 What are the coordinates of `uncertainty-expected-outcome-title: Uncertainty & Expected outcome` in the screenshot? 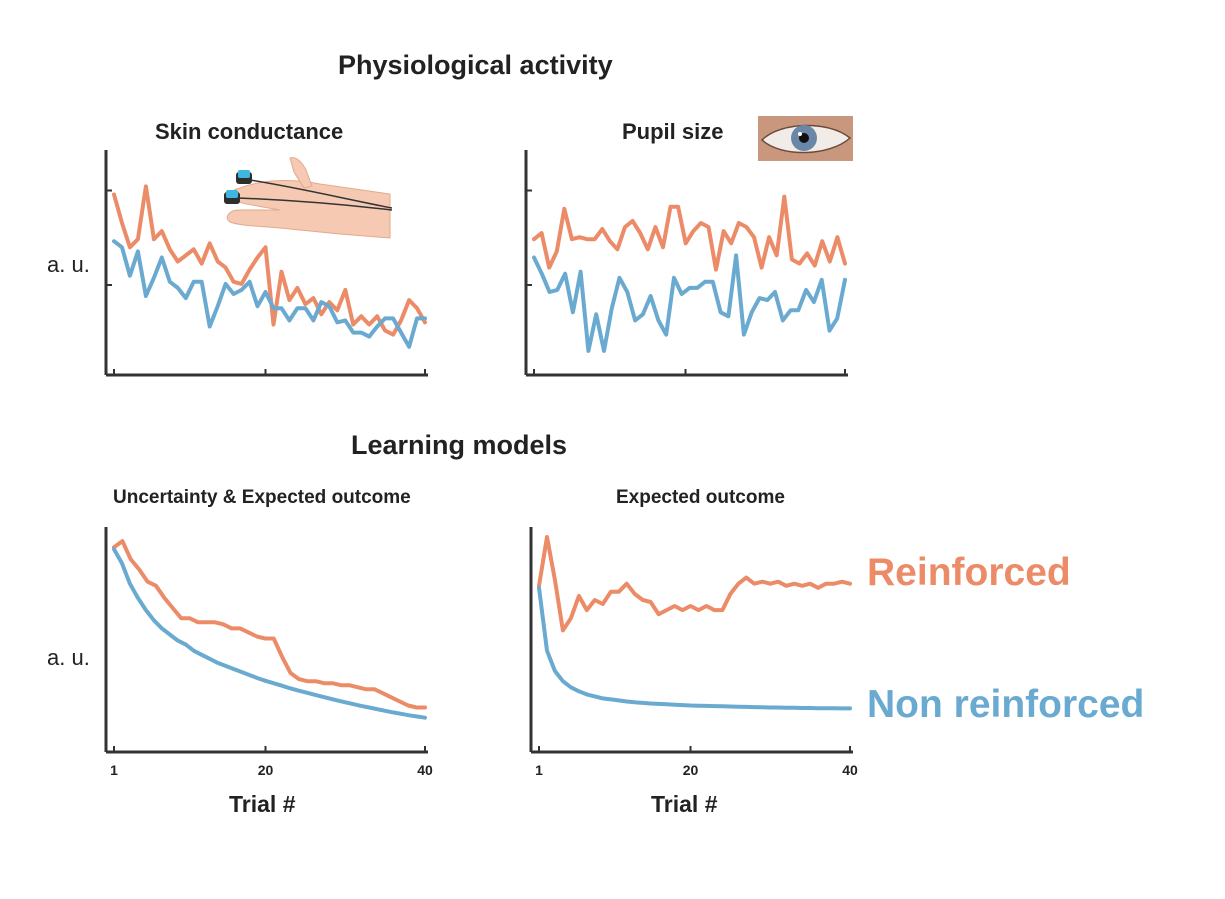 It's located at (262, 497).